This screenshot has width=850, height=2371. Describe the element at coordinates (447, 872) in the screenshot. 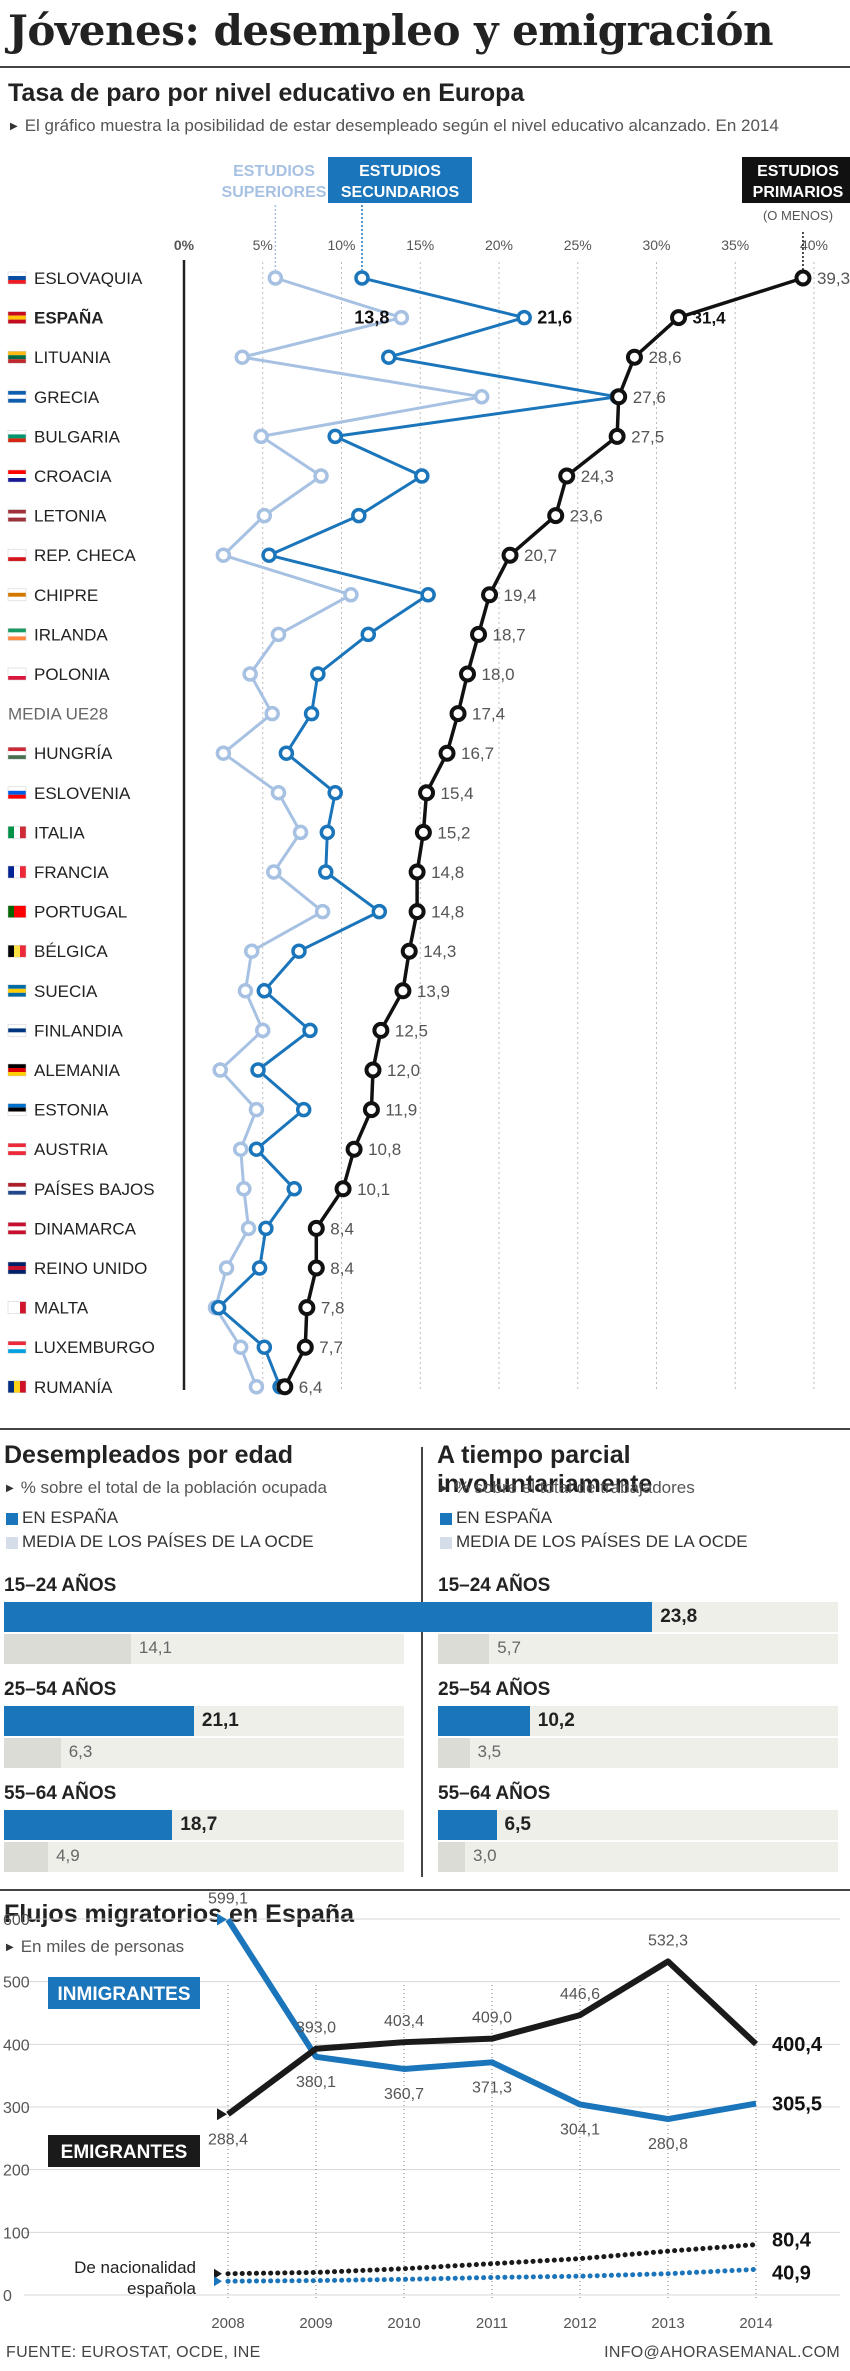

I see `value-label: 14,8` at that location.